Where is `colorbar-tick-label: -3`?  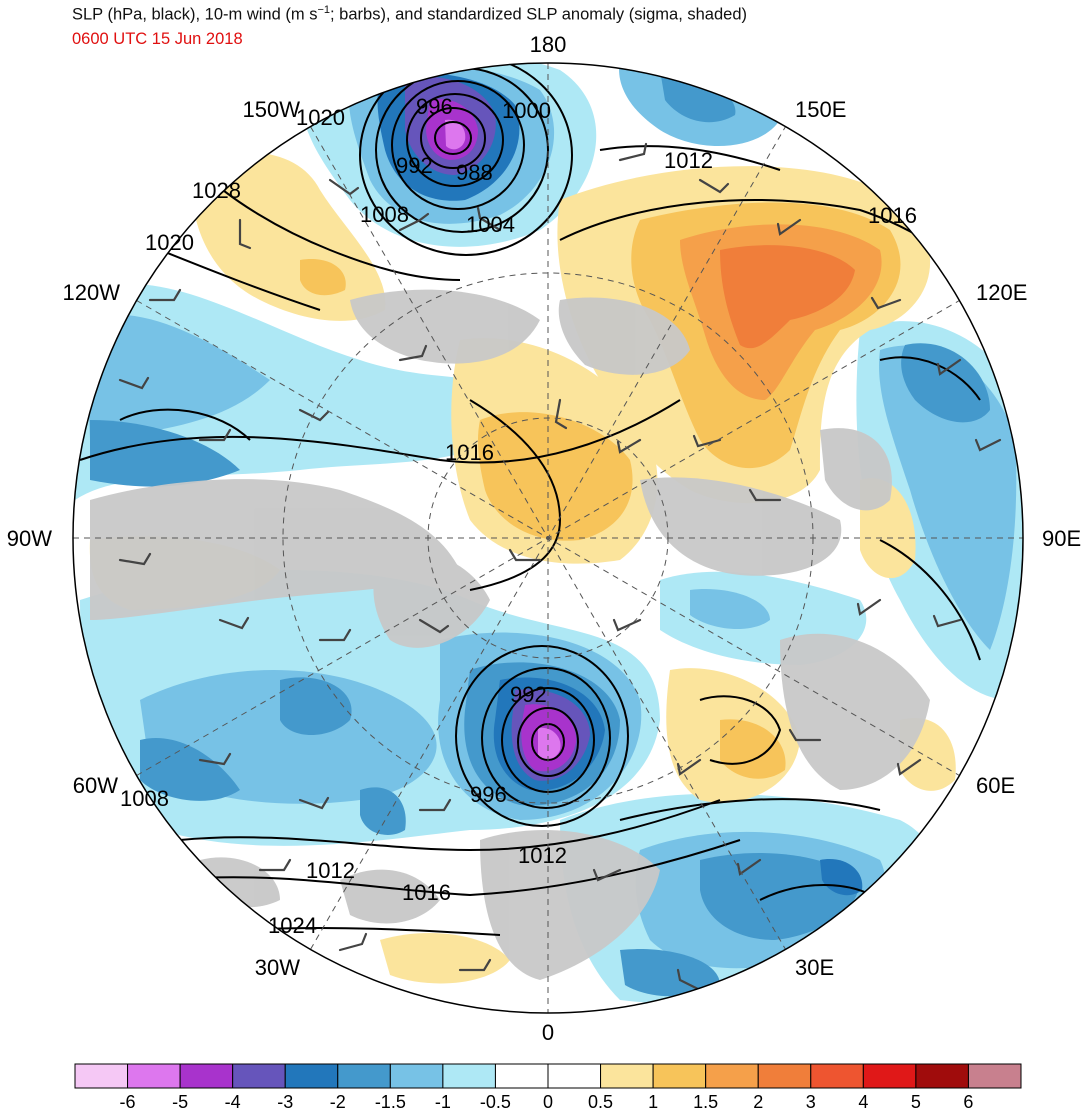
colorbar-tick-label: -3 is located at coordinates (285, 1102).